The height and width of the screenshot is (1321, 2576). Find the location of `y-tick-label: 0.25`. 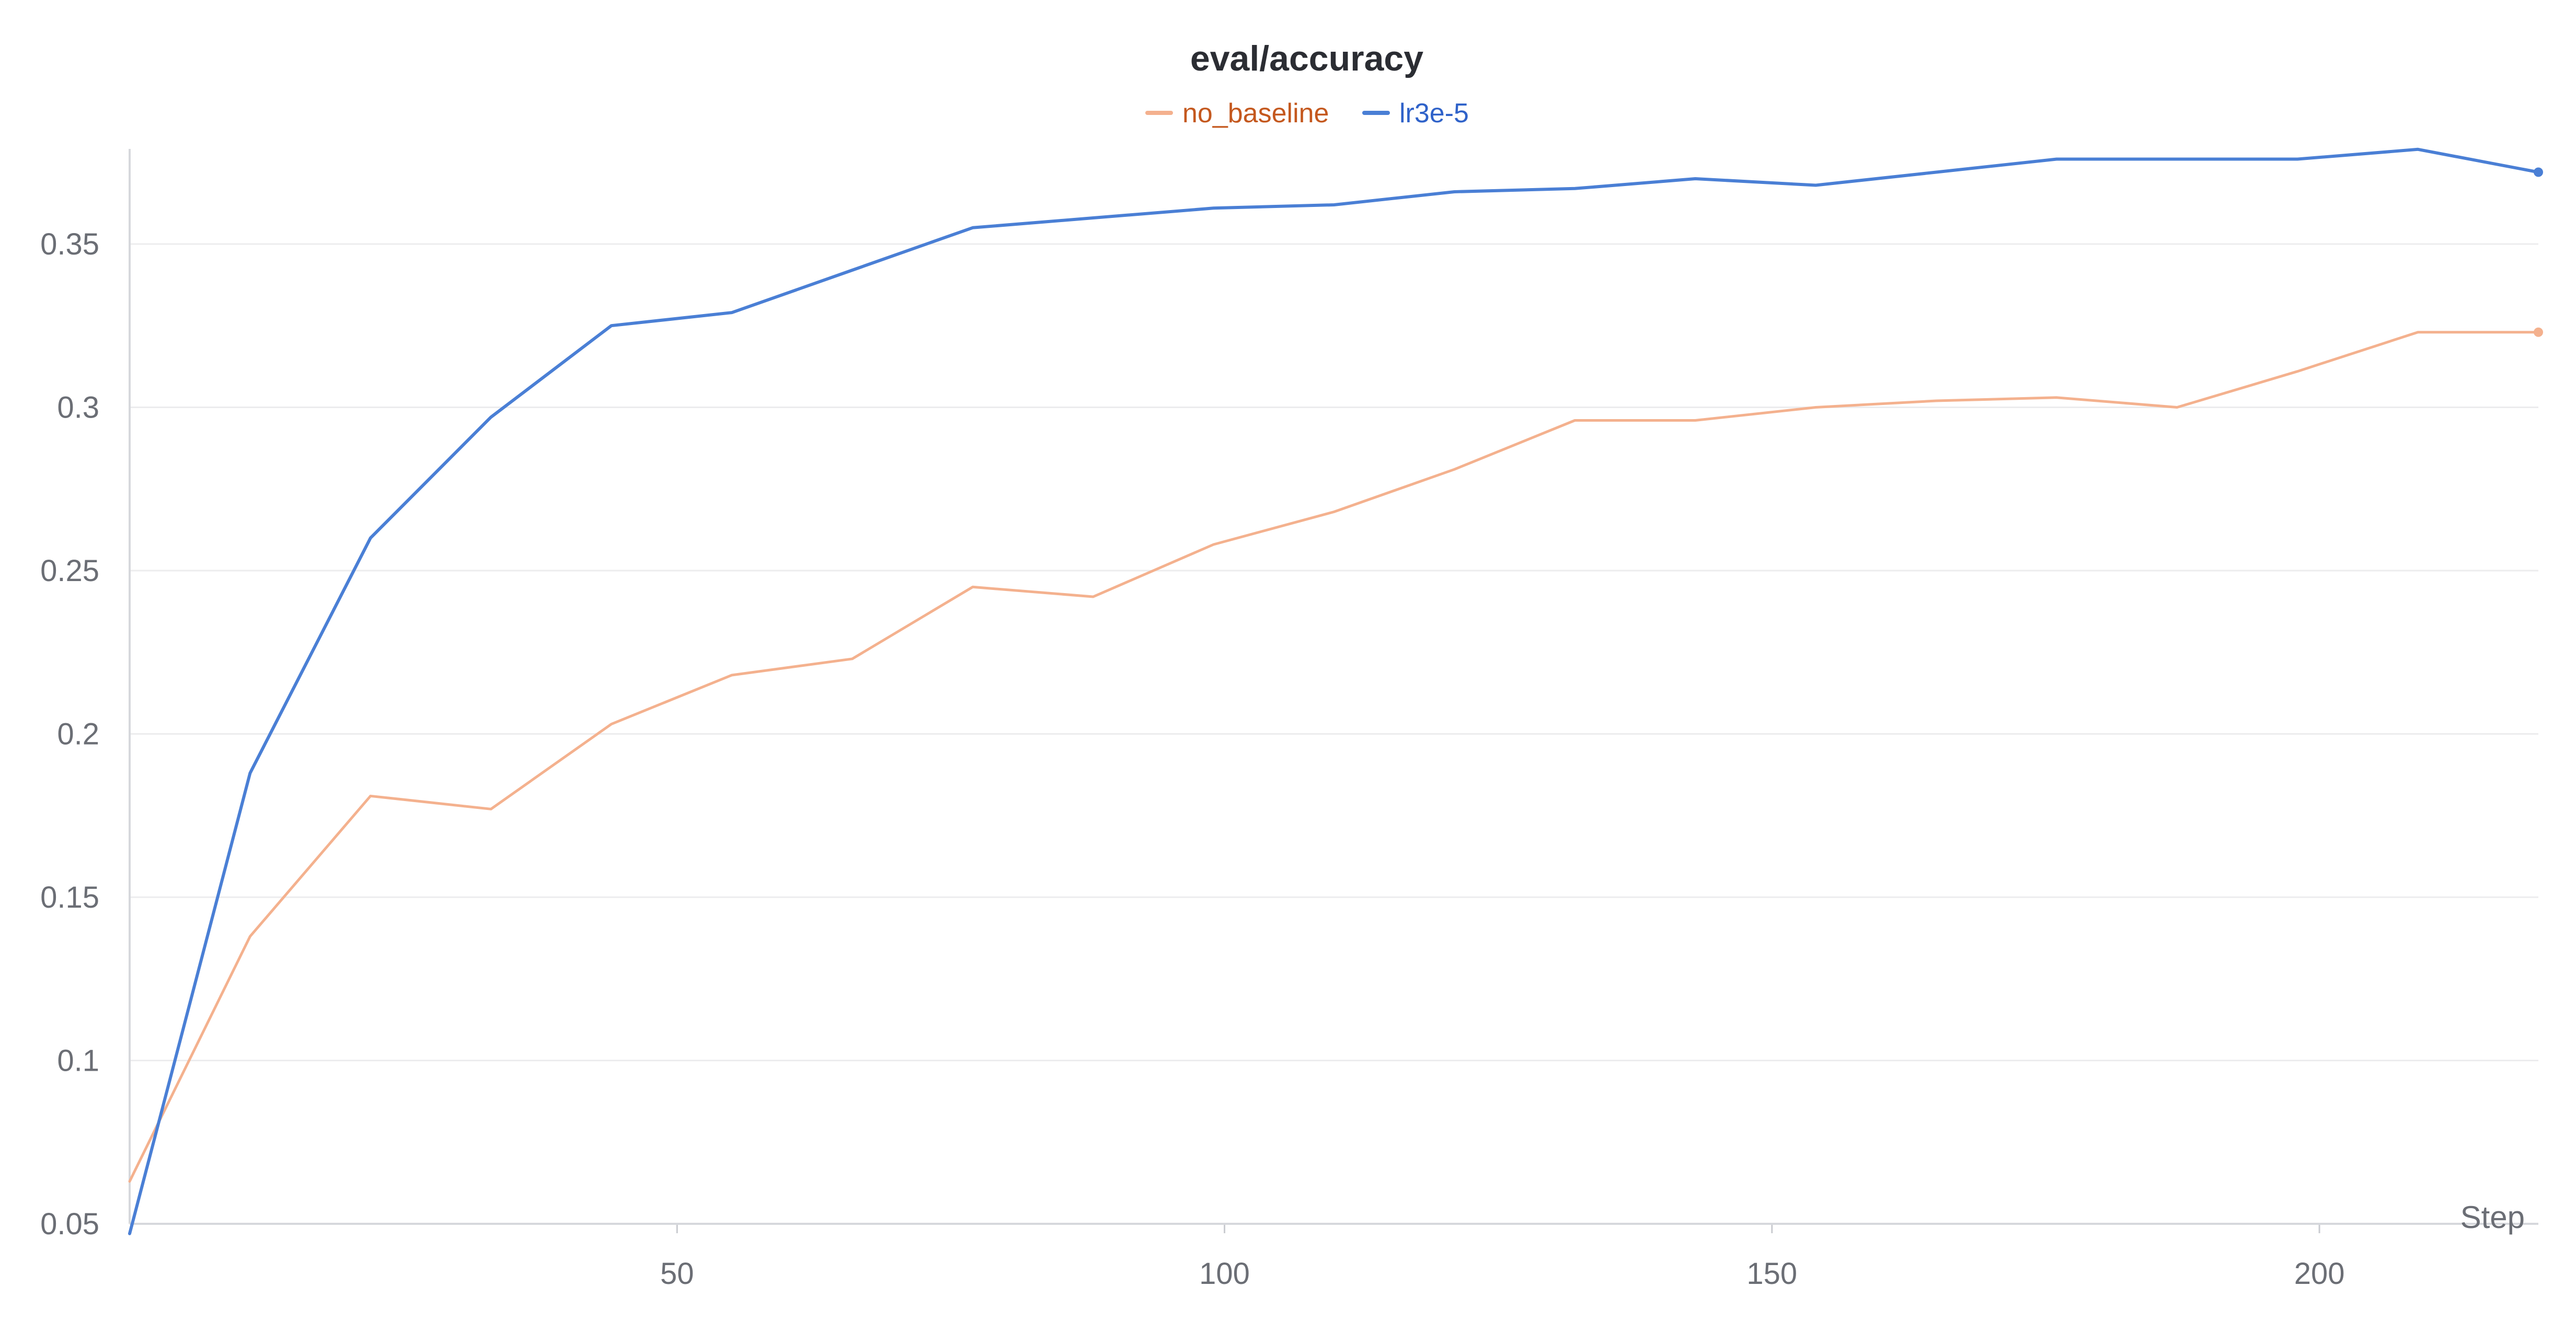

y-tick-label: 0.25 is located at coordinates (69, 571).